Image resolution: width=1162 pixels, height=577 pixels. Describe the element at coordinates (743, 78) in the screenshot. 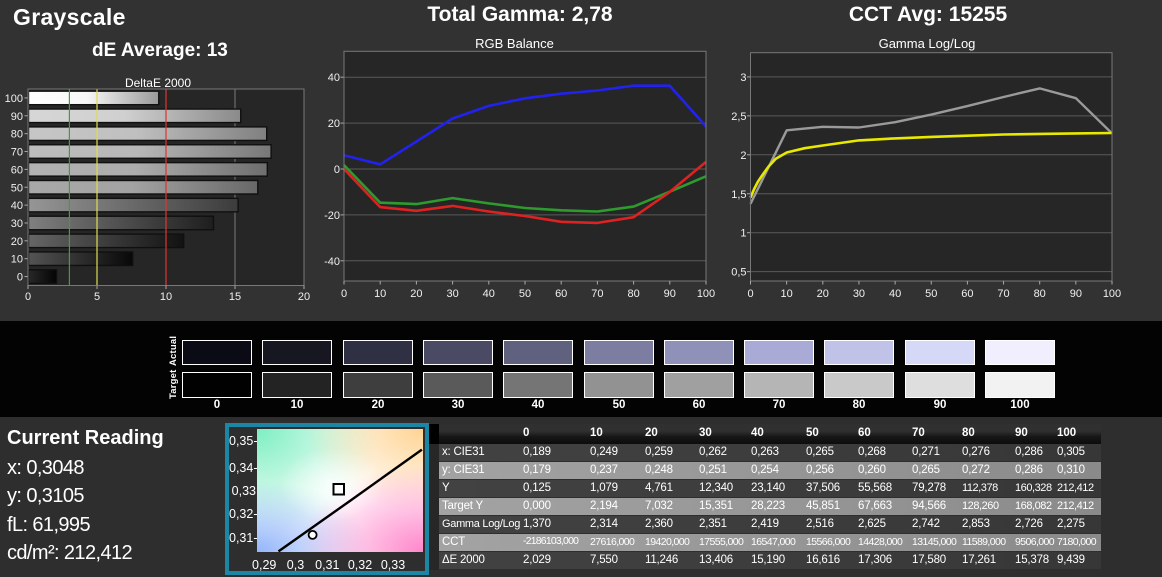

I see `svg-text: 3` at that location.